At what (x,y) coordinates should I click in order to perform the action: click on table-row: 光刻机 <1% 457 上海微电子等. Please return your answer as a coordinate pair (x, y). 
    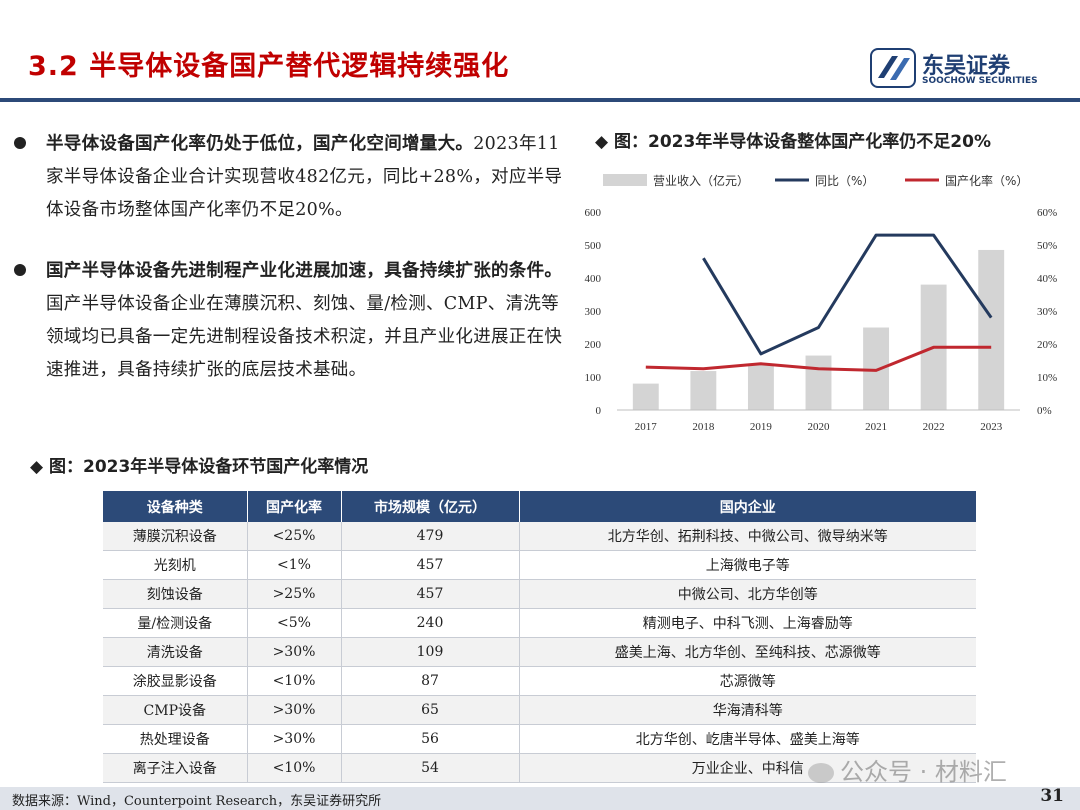
    Looking at the image, I should click on (539, 565).